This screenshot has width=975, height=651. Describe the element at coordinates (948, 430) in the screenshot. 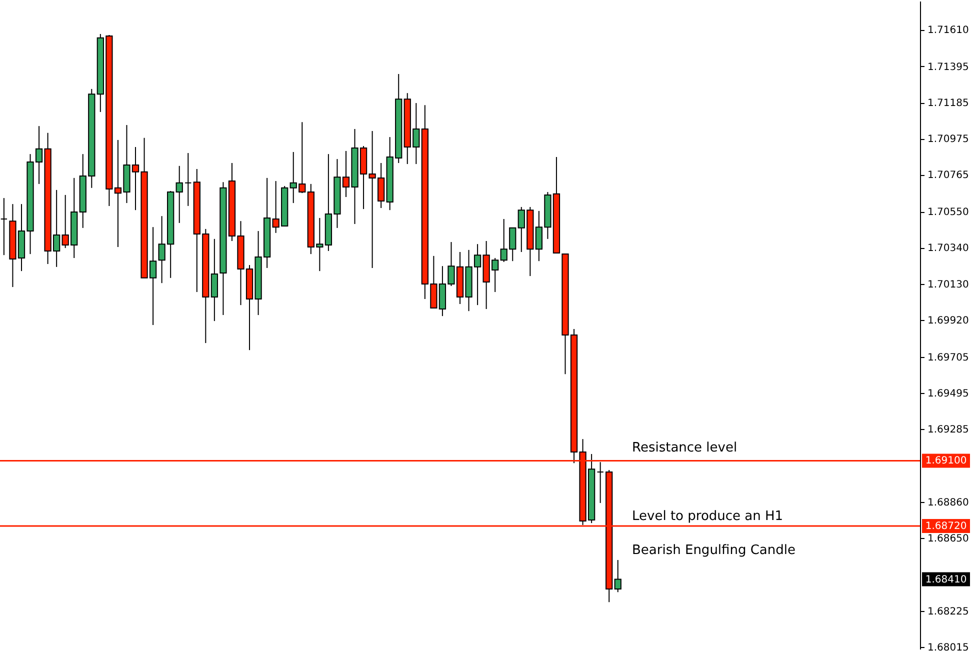

I see `y-tick-label: 1.69285` at that location.